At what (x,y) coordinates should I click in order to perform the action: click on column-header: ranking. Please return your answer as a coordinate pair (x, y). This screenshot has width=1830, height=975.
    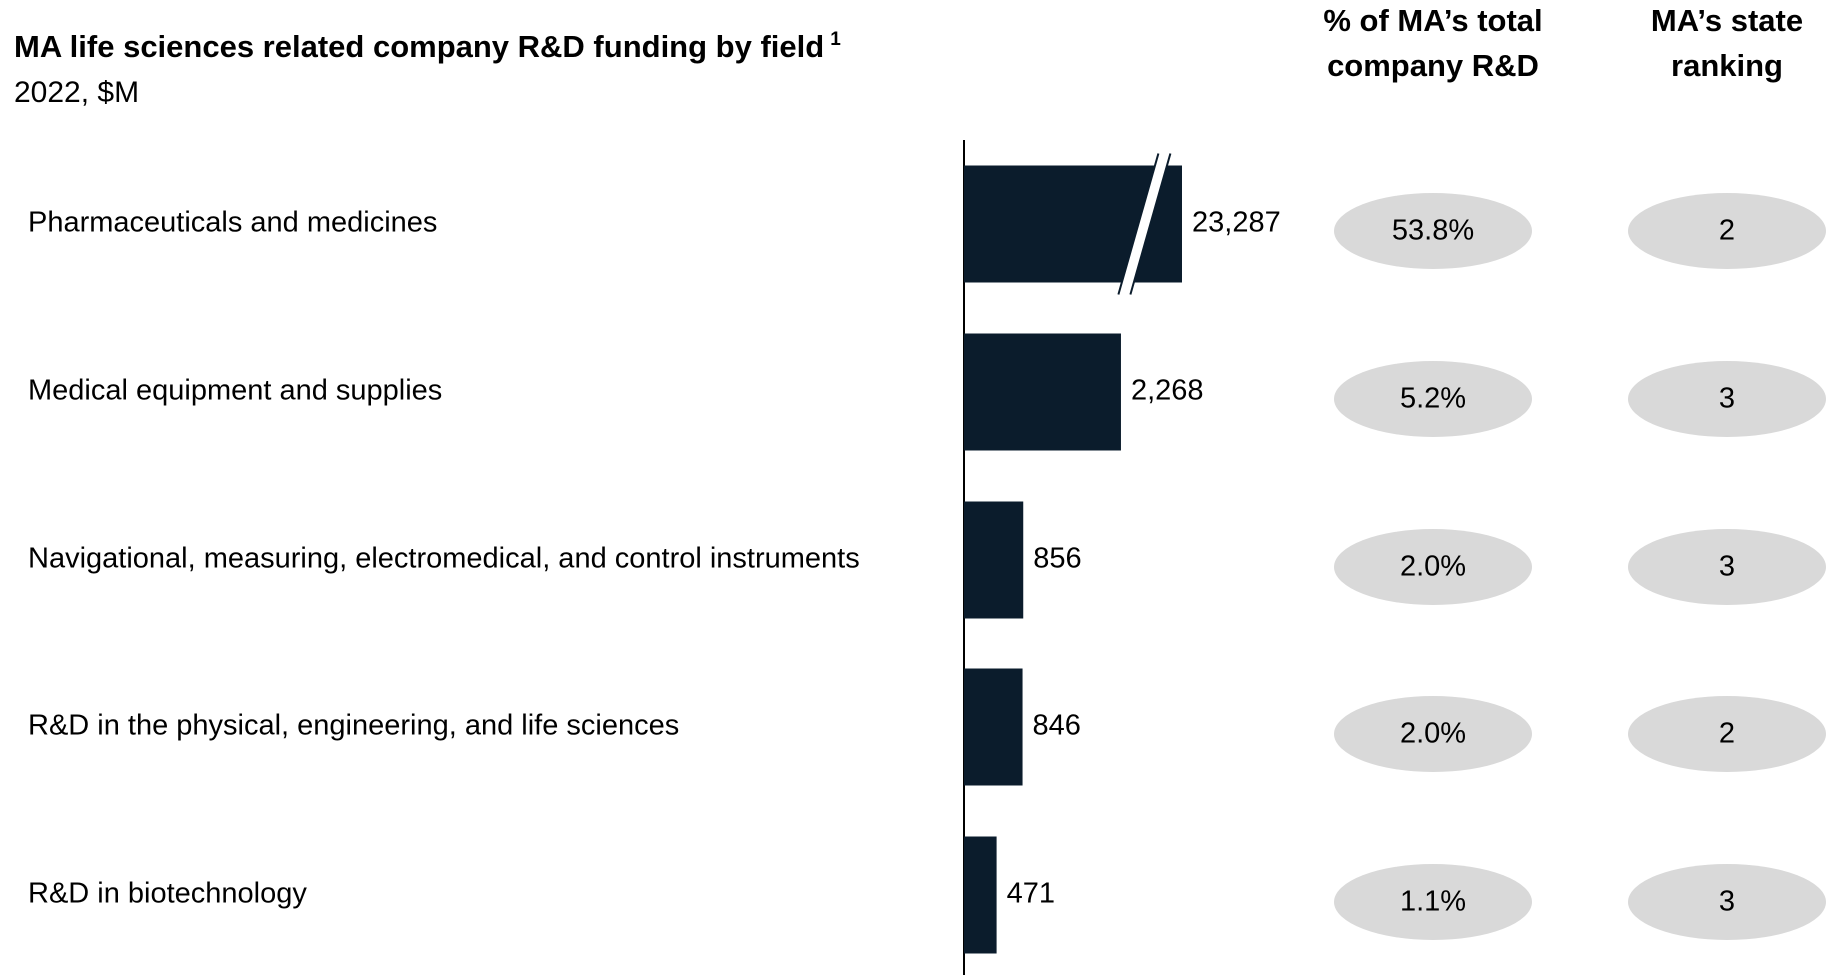
    Looking at the image, I should click on (1727, 65).